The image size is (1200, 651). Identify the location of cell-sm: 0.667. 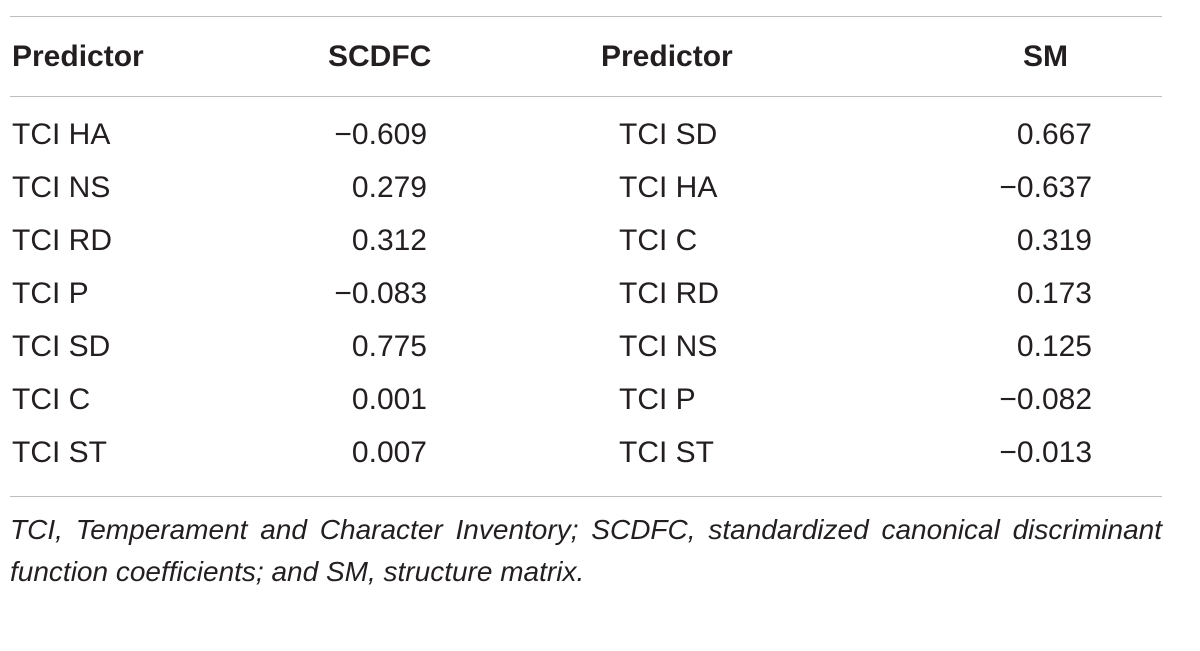
(1054, 134).